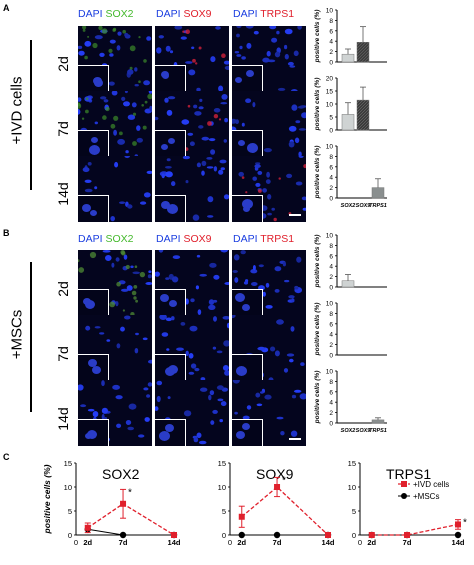 The height and width of the screenshot is (565, 474). Describe the element at coordinates (328, 542) in the screenshot. I see `x-tick-label: 14d` at that location.